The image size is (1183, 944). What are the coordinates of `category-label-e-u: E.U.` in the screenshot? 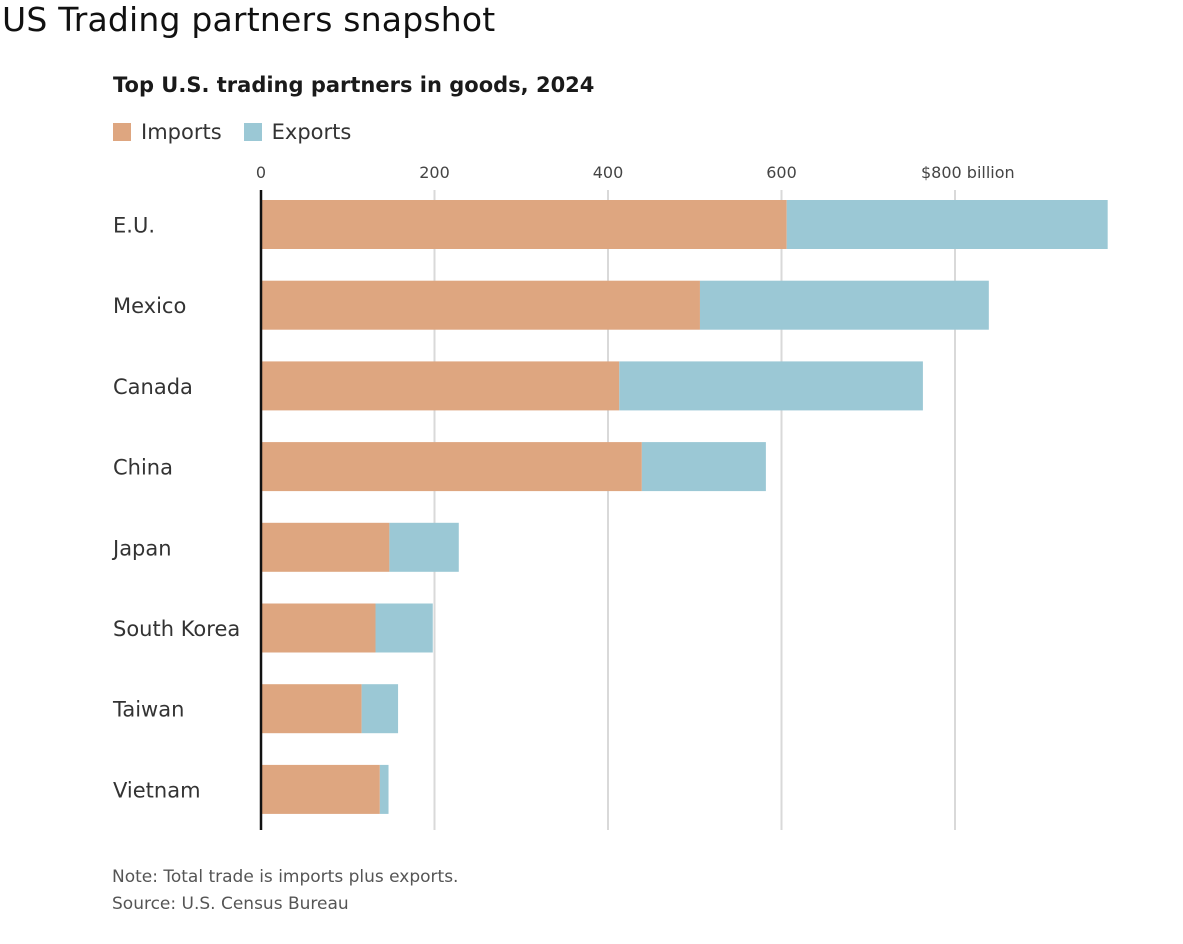 It's located at (134, 226).